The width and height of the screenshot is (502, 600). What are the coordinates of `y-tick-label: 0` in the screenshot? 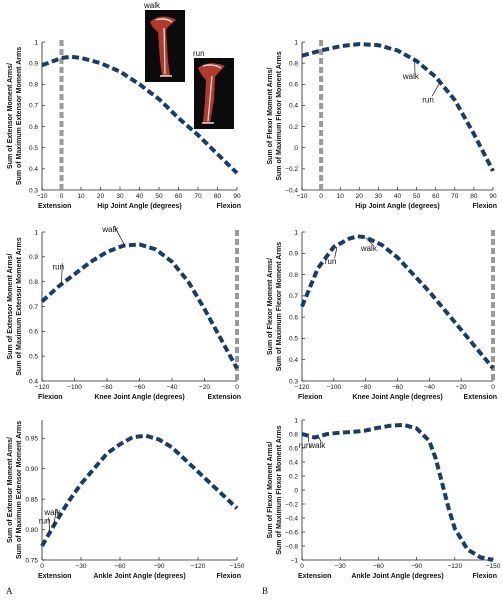 It's located at (296, 148).